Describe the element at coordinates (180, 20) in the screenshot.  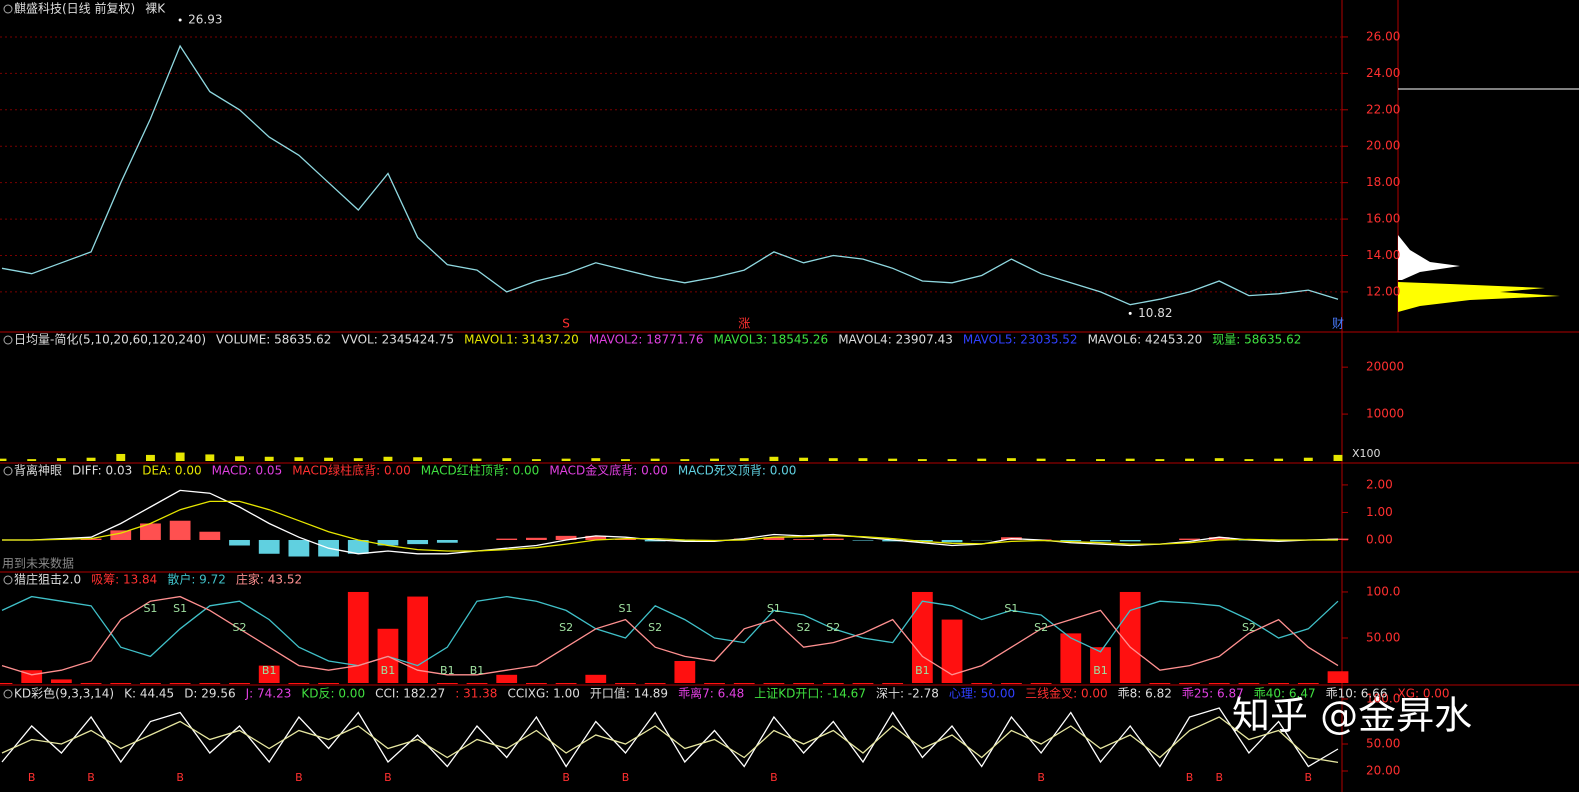
I see `annotation-point` at that location.